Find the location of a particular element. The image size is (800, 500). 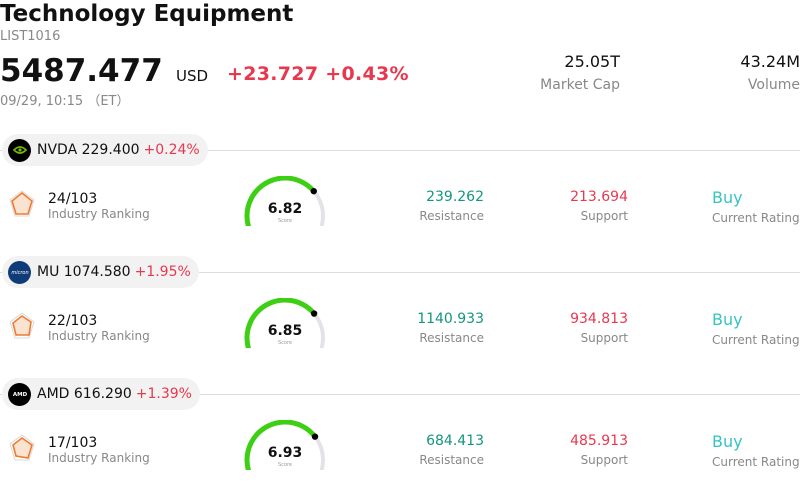

index-price: 5487.477 is located at coordinates (81, 71).